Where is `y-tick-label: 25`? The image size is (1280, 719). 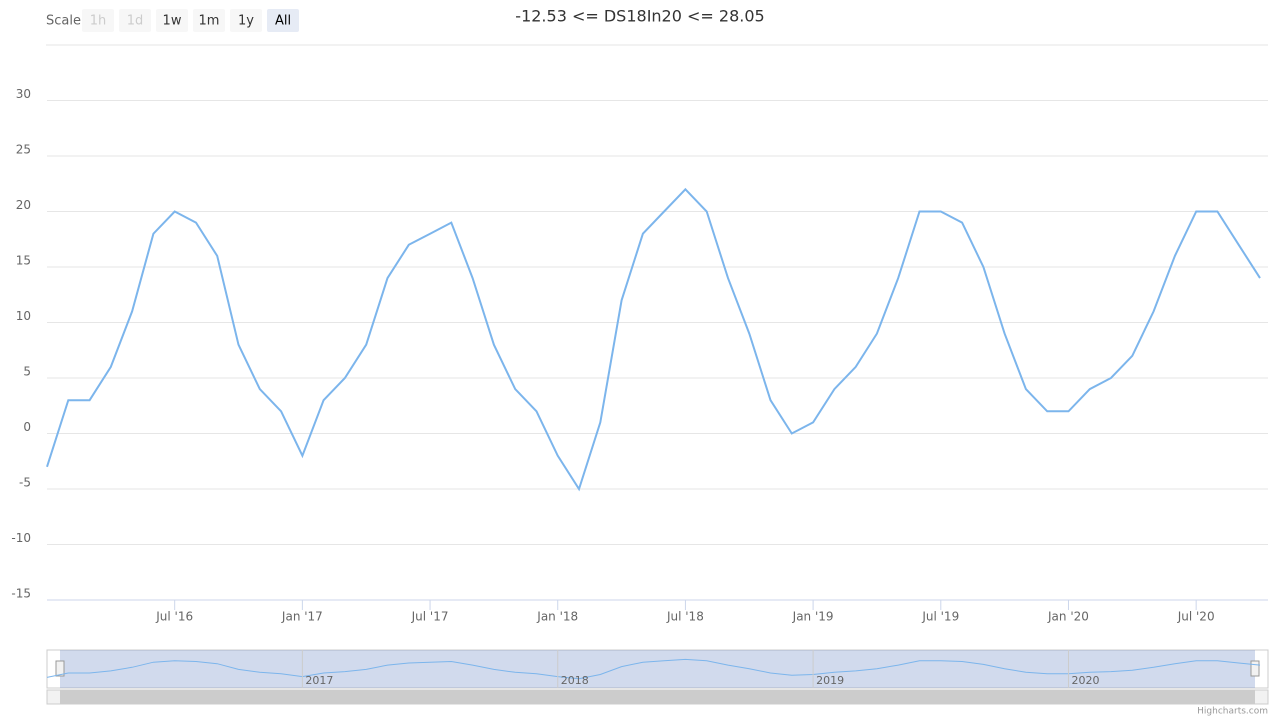
y-tick-label: 25 is located at coordinates (23, 150).